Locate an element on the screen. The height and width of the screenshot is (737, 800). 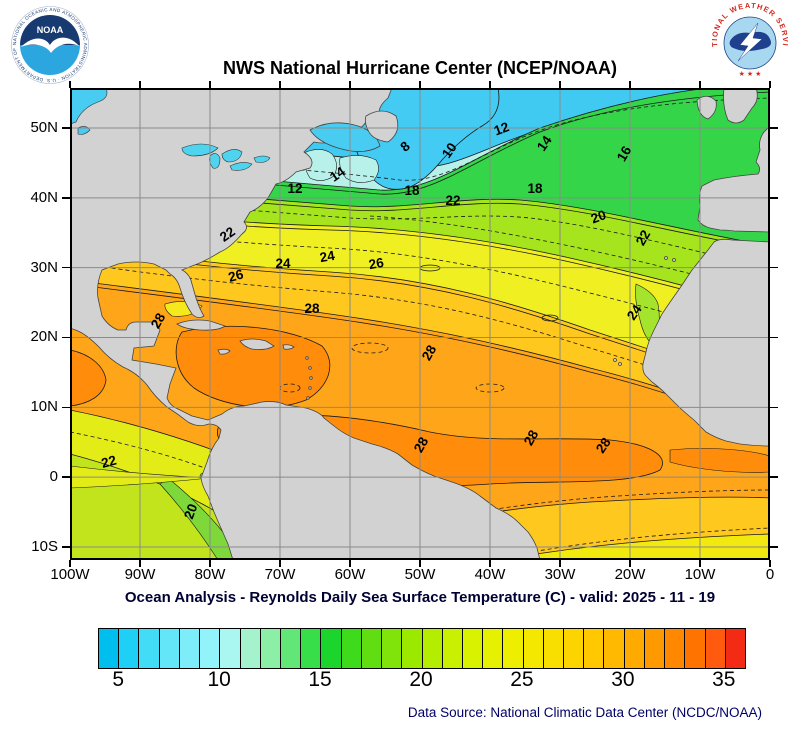
gulf-st-lawrence is located at coordinates (345, 137).